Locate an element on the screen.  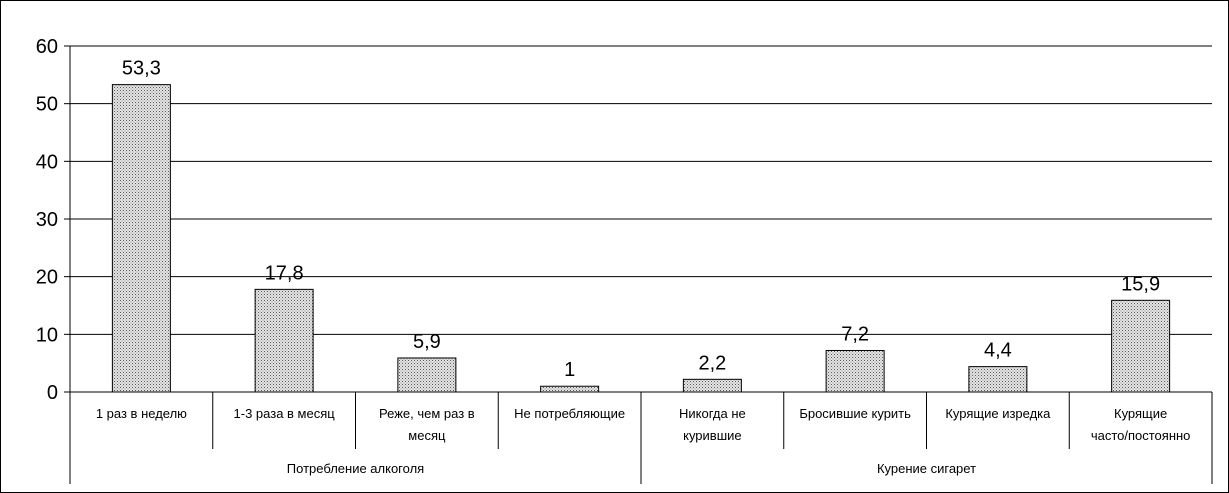
group-label: Потребление алкоголя is located at coordinates (355, 468).